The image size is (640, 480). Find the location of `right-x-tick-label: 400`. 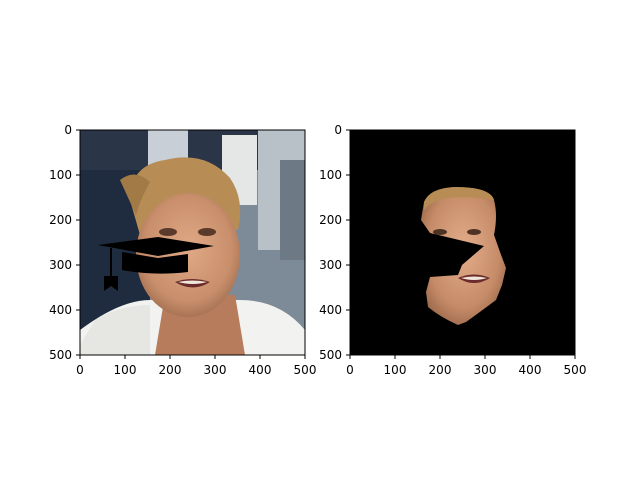

right-x-tick-label: 400 is located at coordinates (530, 370).